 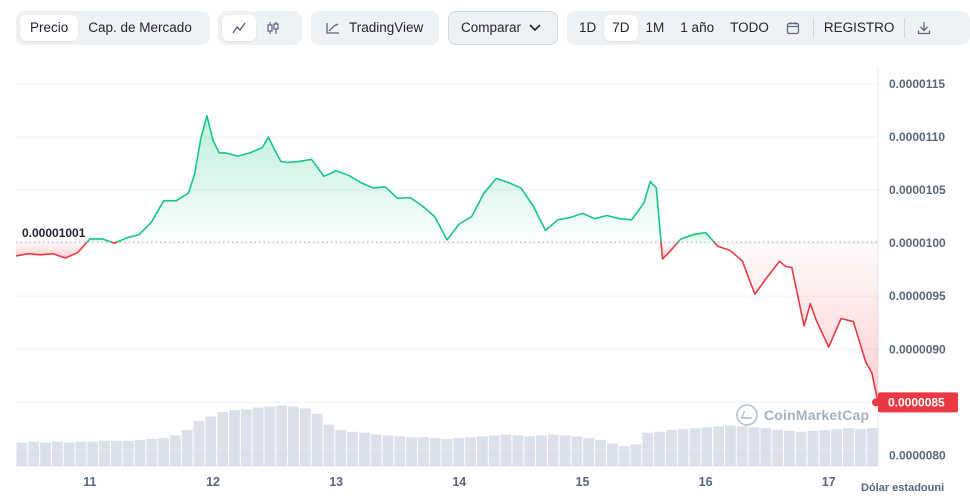 I want to click on chevron-down-icon, so click(x=535, y=28).